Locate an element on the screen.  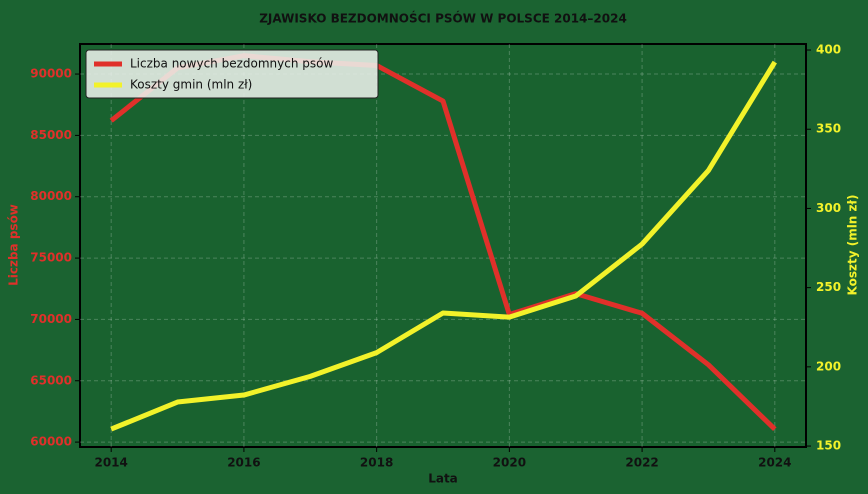
legend-box is located at coordinates (232, 74).